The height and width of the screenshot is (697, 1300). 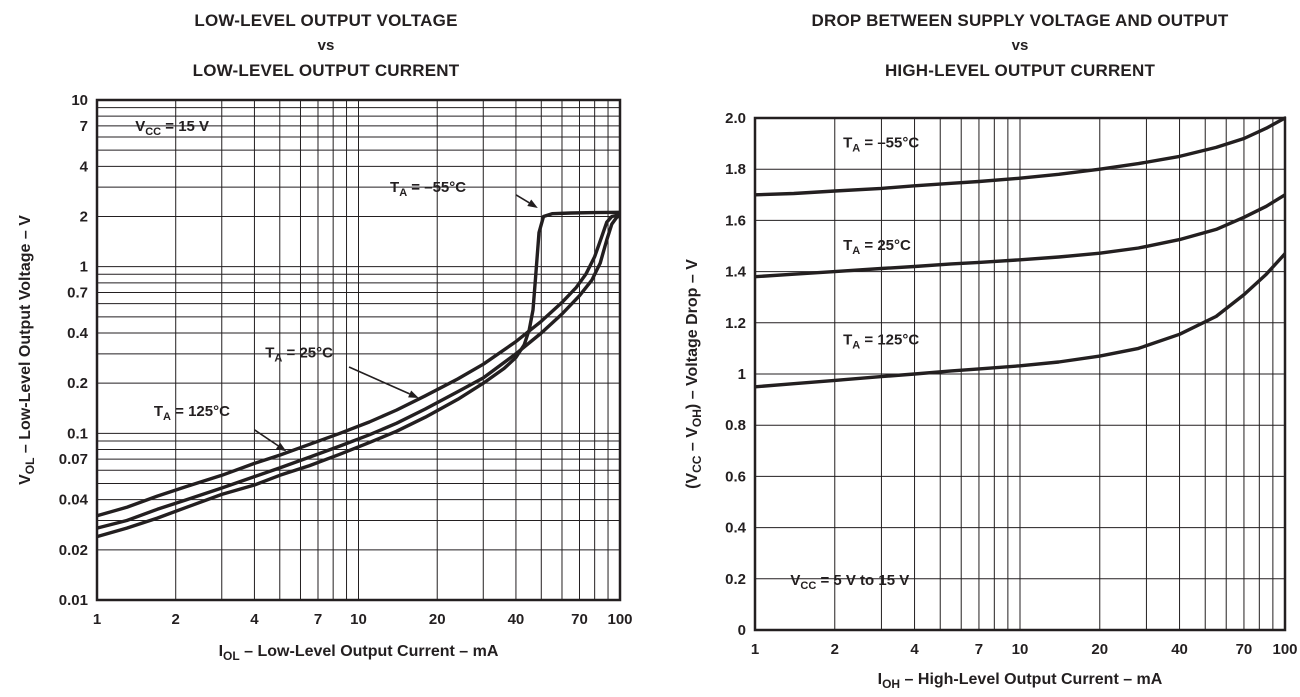 I want to click on annotation-label: VCC = 15 V, so click(x=172, y=128).